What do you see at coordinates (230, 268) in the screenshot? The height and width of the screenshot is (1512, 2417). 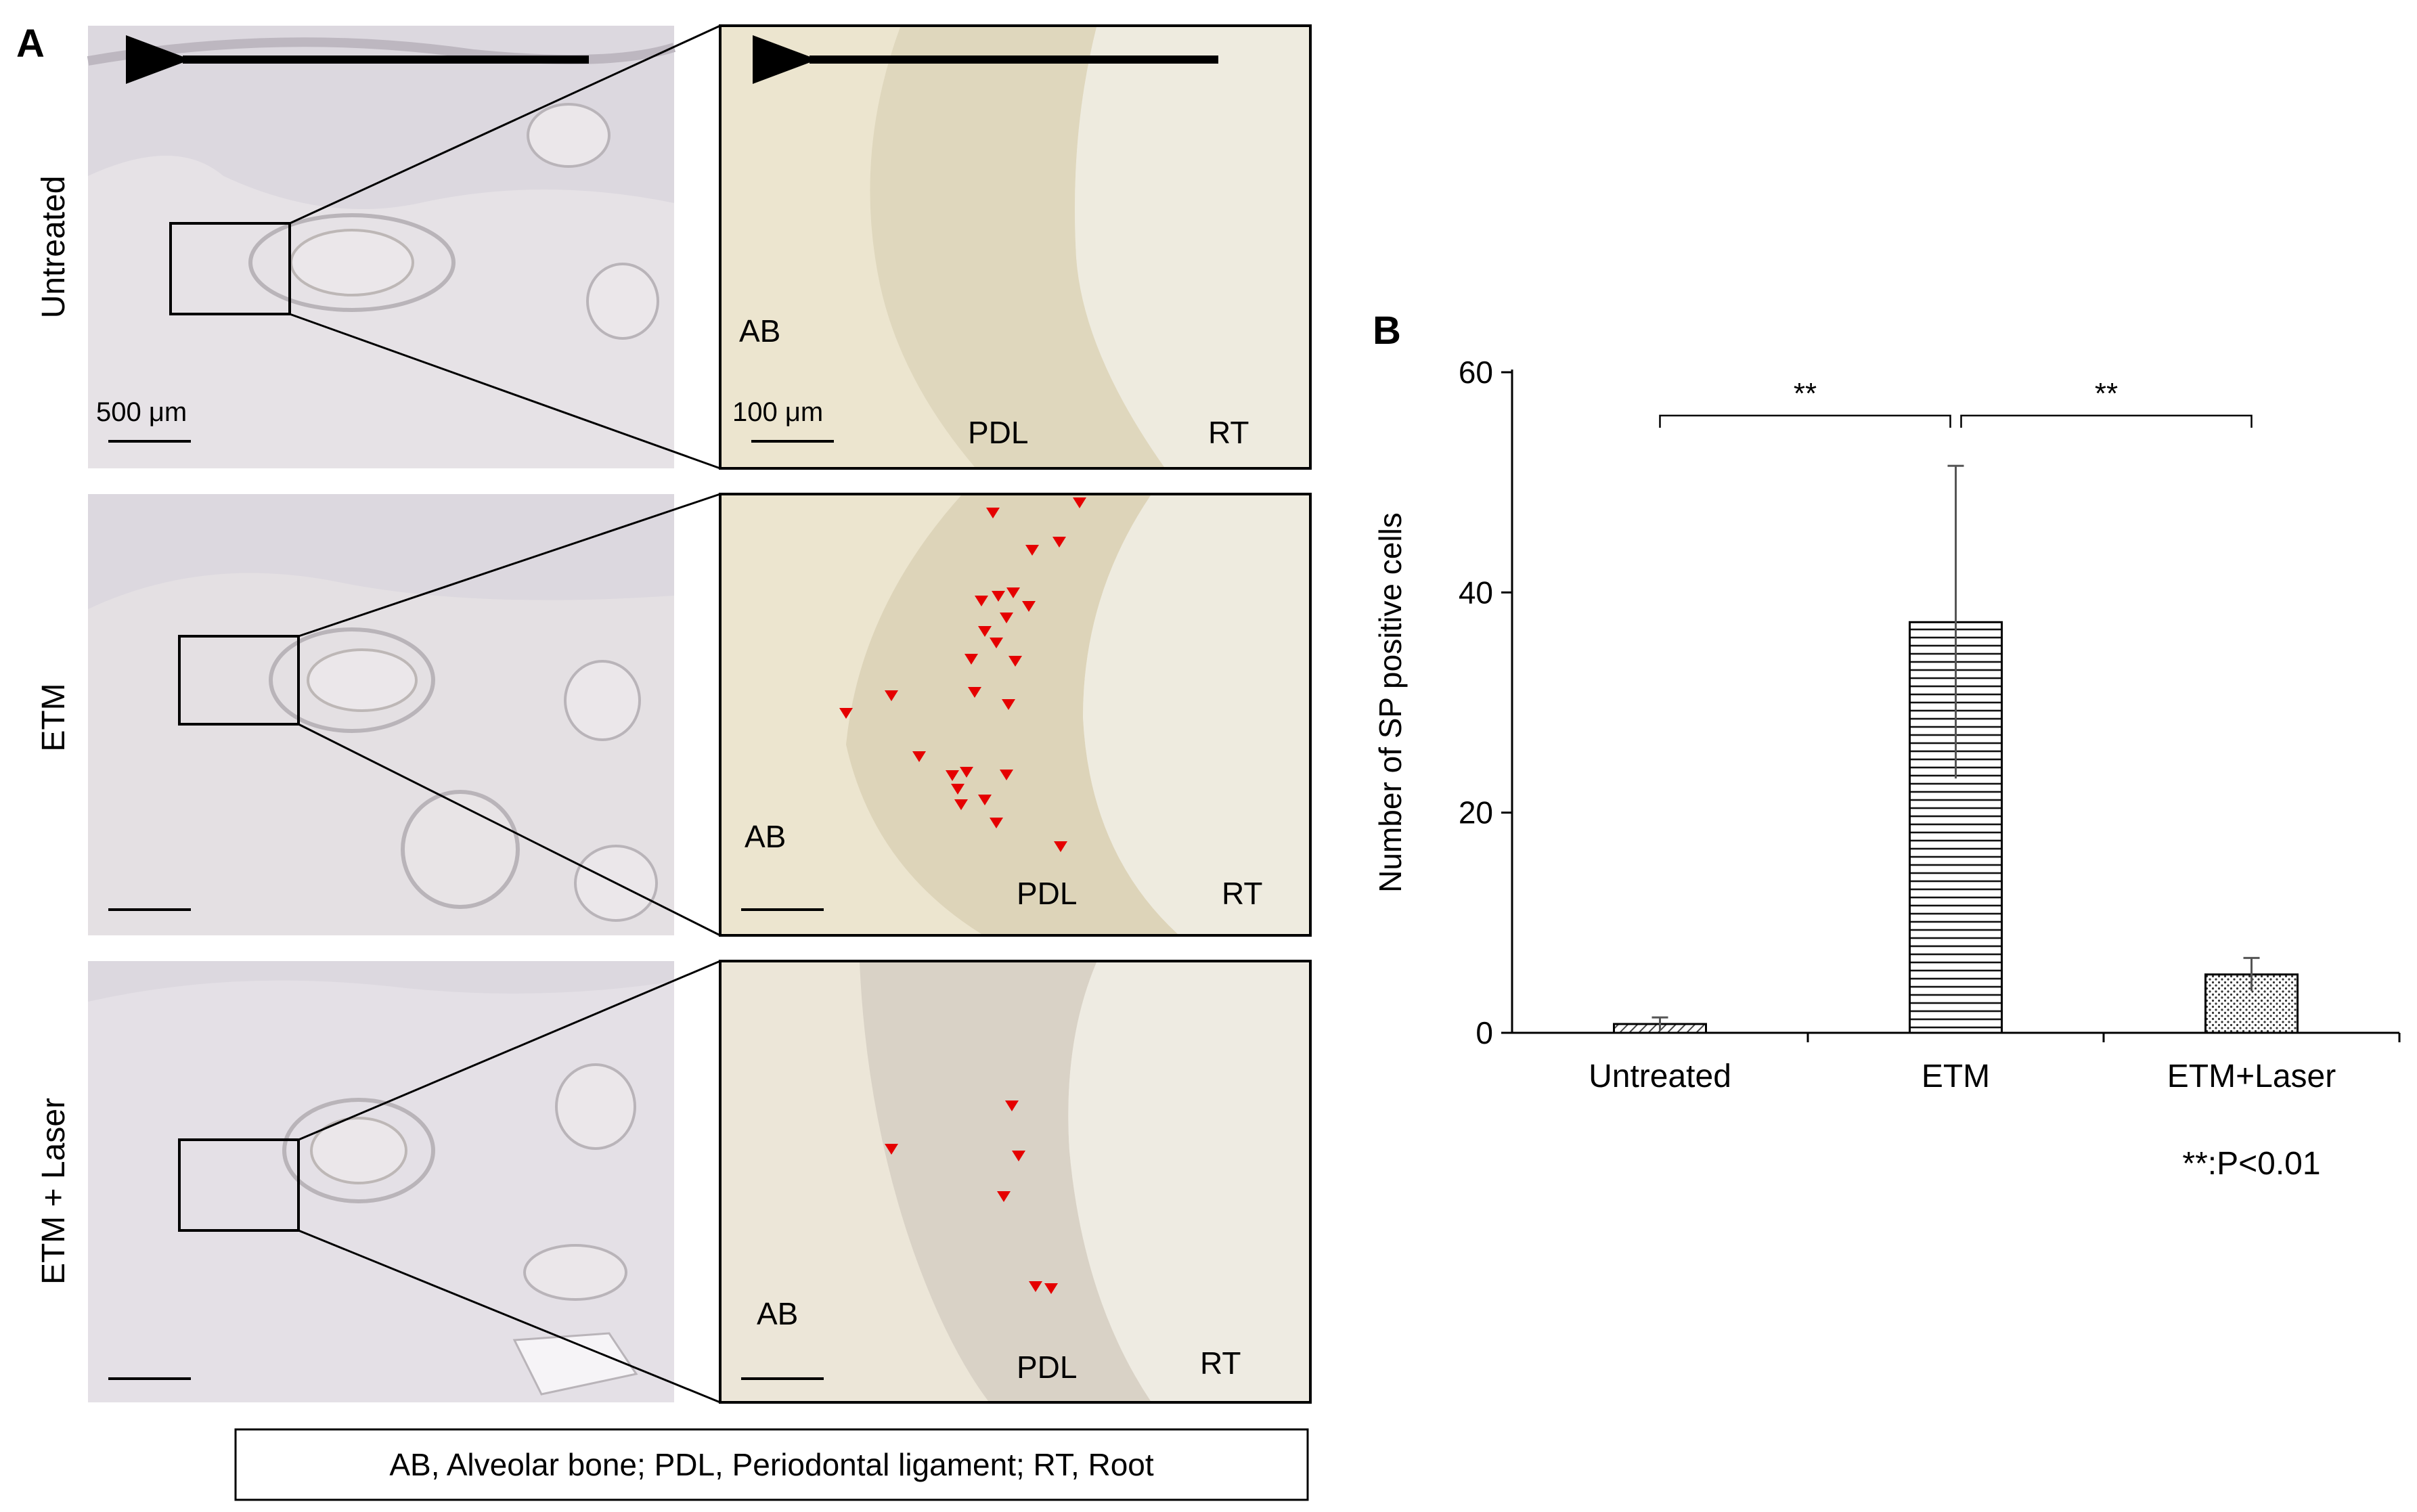 I see `zoom-box-untreated` at bounding box center [230, 268].